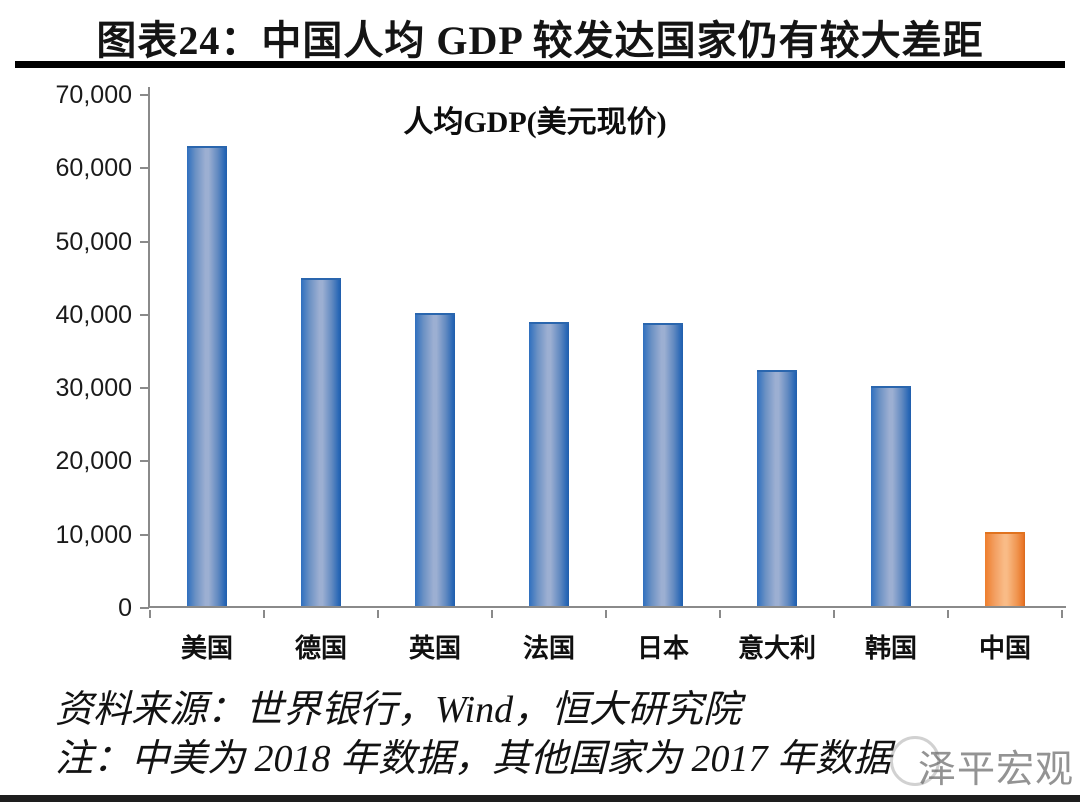 The height and width of the screenshot is (802, 1080). I want to click on y-tick-label: 50,000, so click(93, 241).